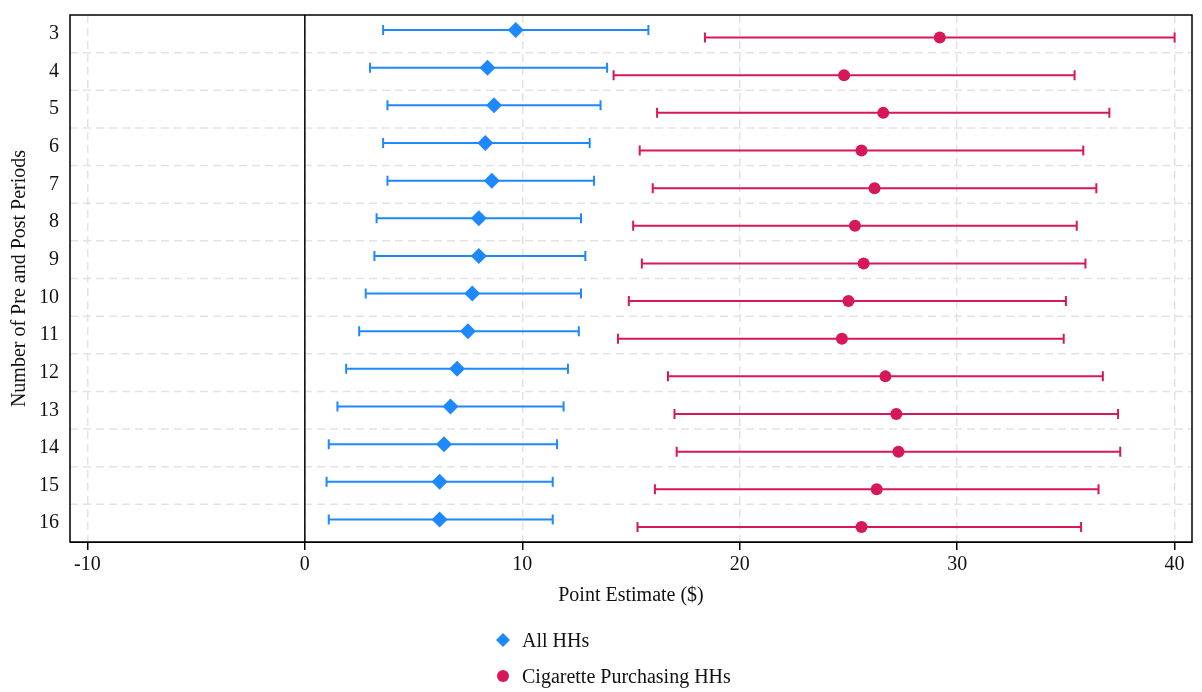 This screenshot has width=1202, height=692. I want to click on x-axis-title: Point Estimate ($), so click(631, 595).